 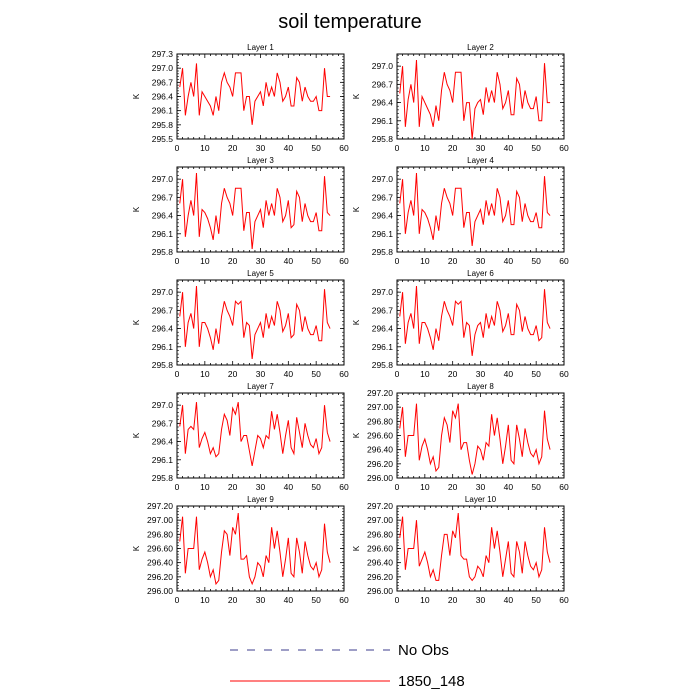 What do you see at coordinates (260, 47) in the screenshot?
I see `panel-title: Layer 1` at bounding box center [260, 47].